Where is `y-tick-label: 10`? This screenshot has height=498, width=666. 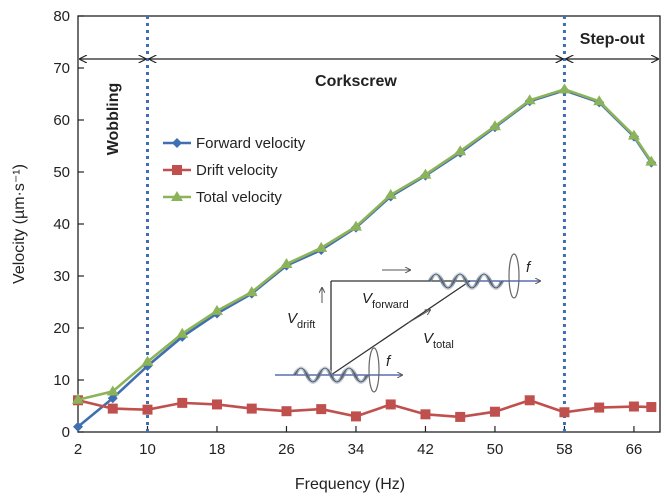
y-tick-label: 10 is located at coordinates (61, 380).